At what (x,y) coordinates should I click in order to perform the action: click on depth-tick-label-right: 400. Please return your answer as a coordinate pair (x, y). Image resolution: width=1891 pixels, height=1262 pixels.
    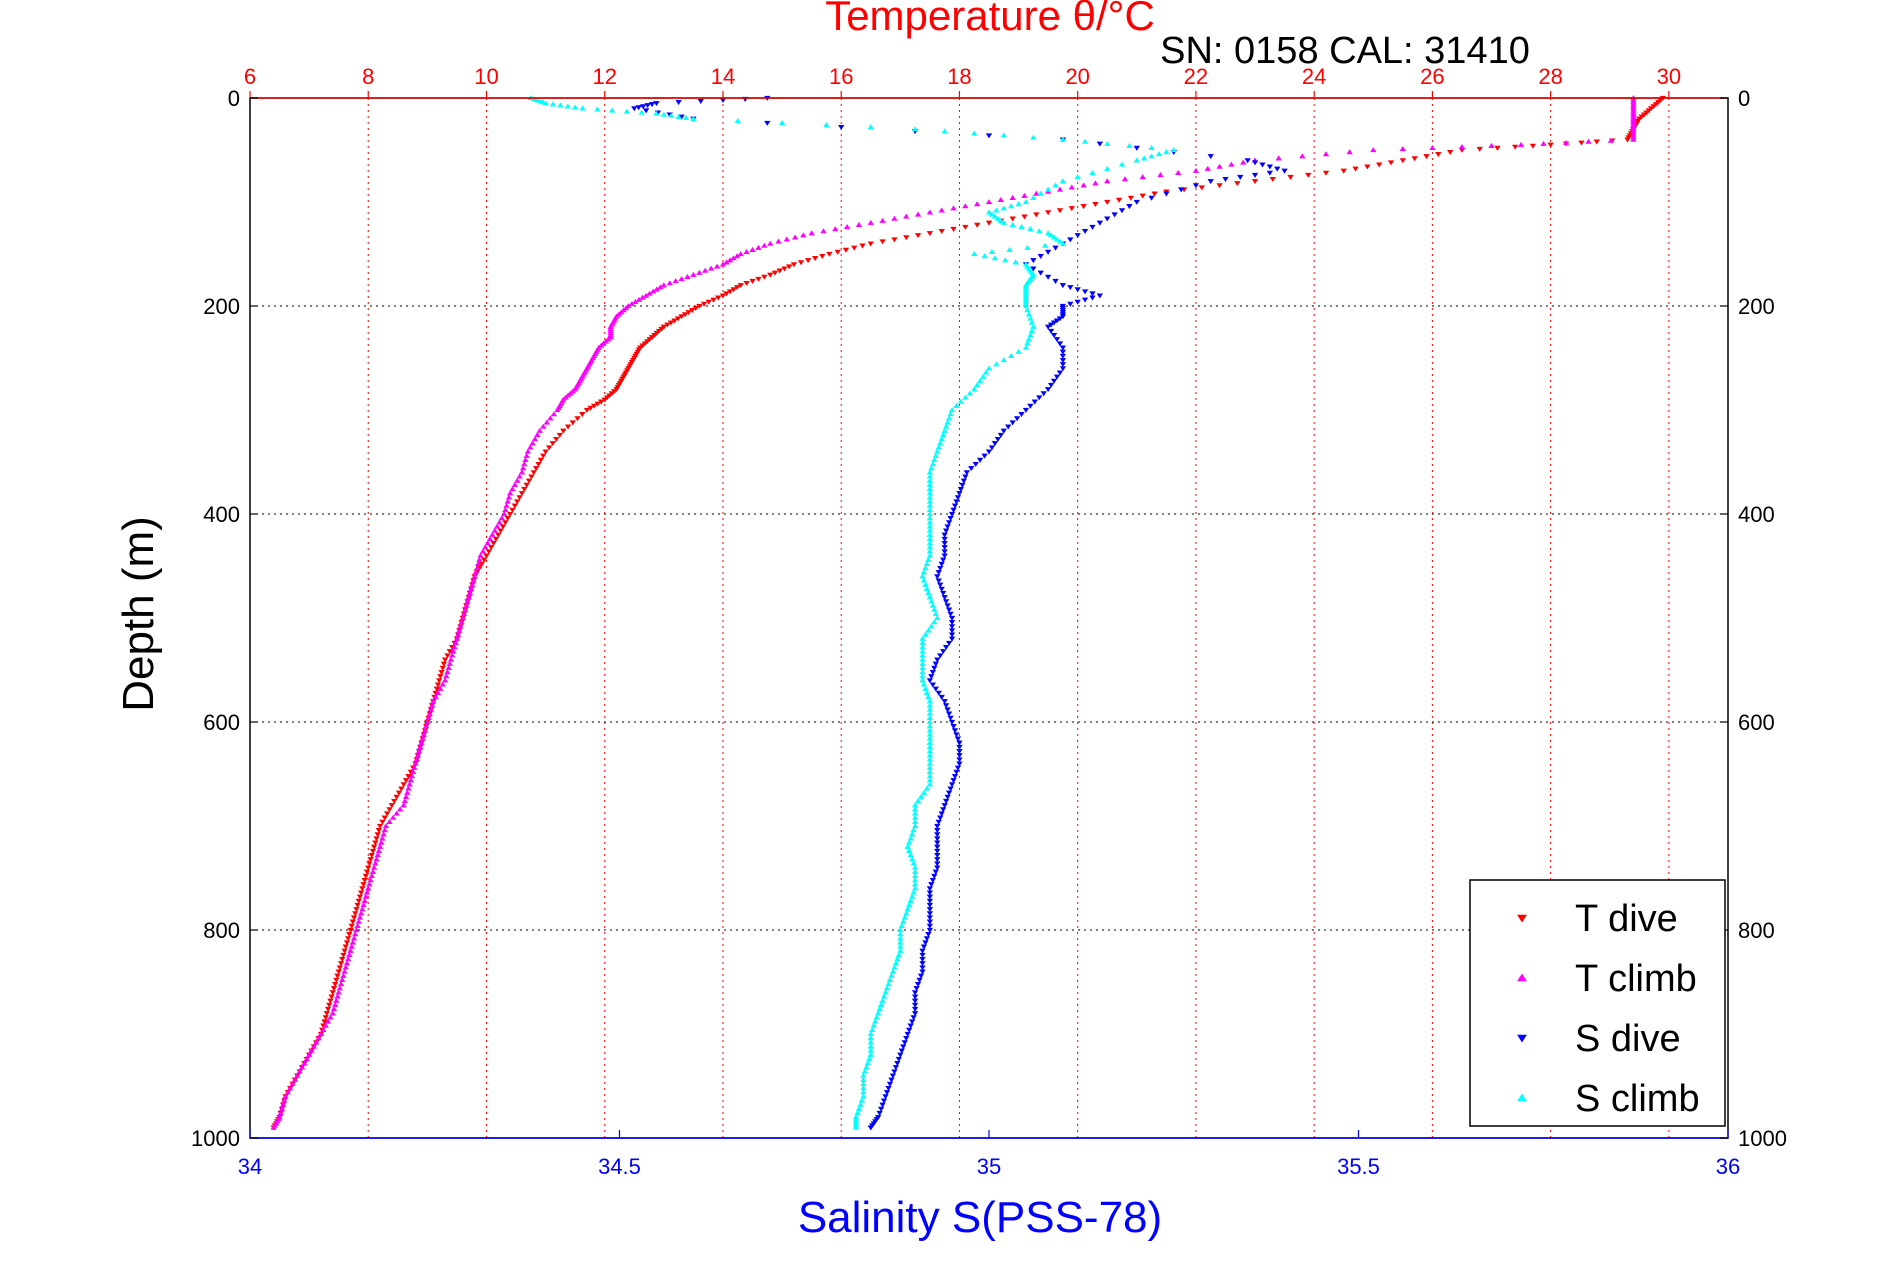
    Looking at the image, I should click on (1756, 514).